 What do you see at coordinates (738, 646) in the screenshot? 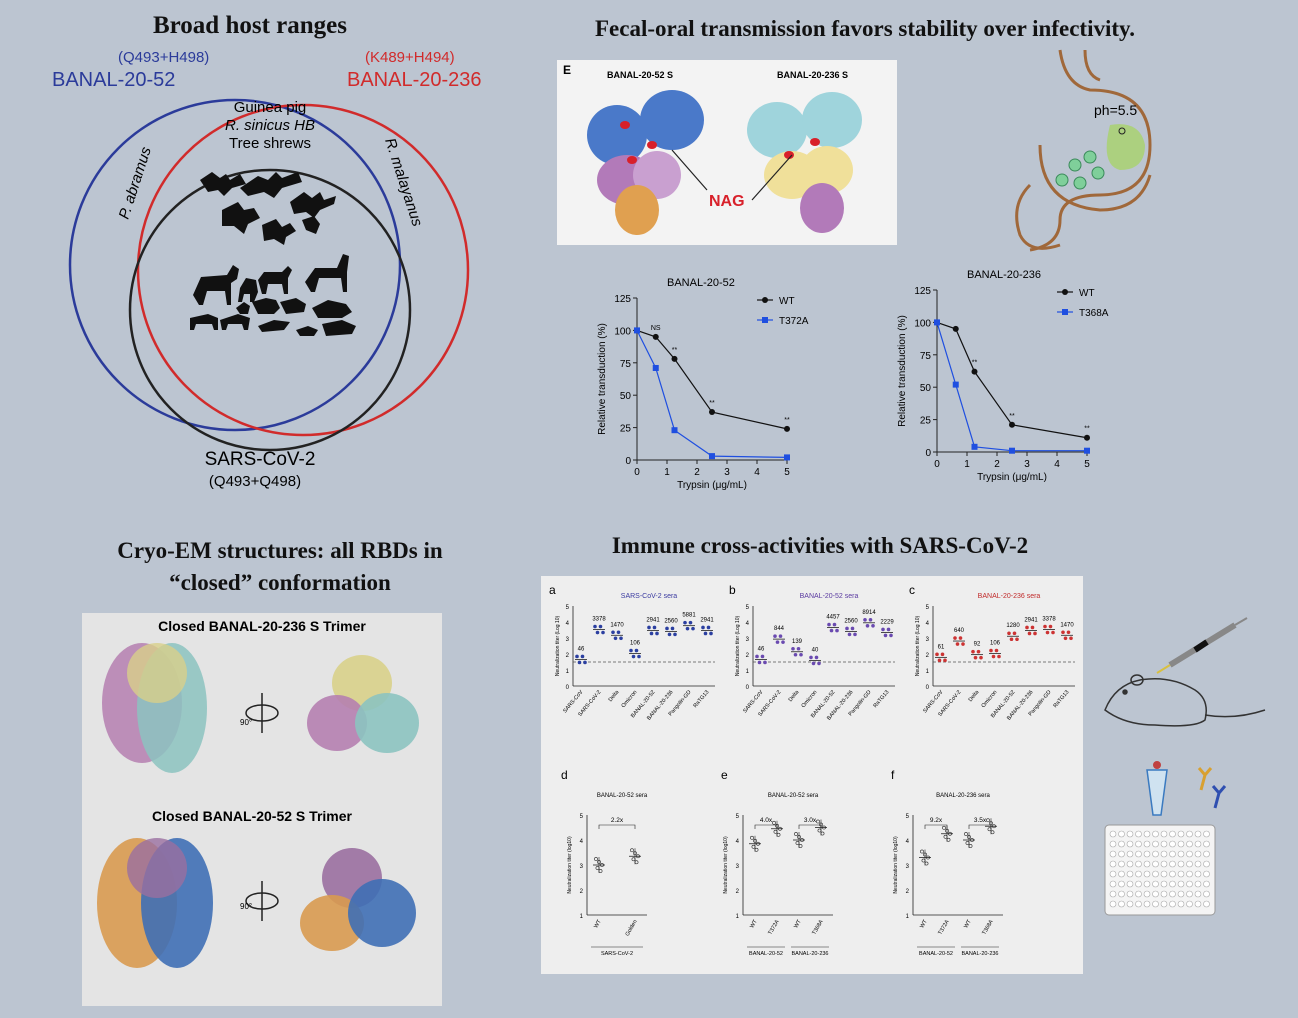
I see `y-axis-label: Neutralization titer (Log 10)` at bounding box center [738, 646].